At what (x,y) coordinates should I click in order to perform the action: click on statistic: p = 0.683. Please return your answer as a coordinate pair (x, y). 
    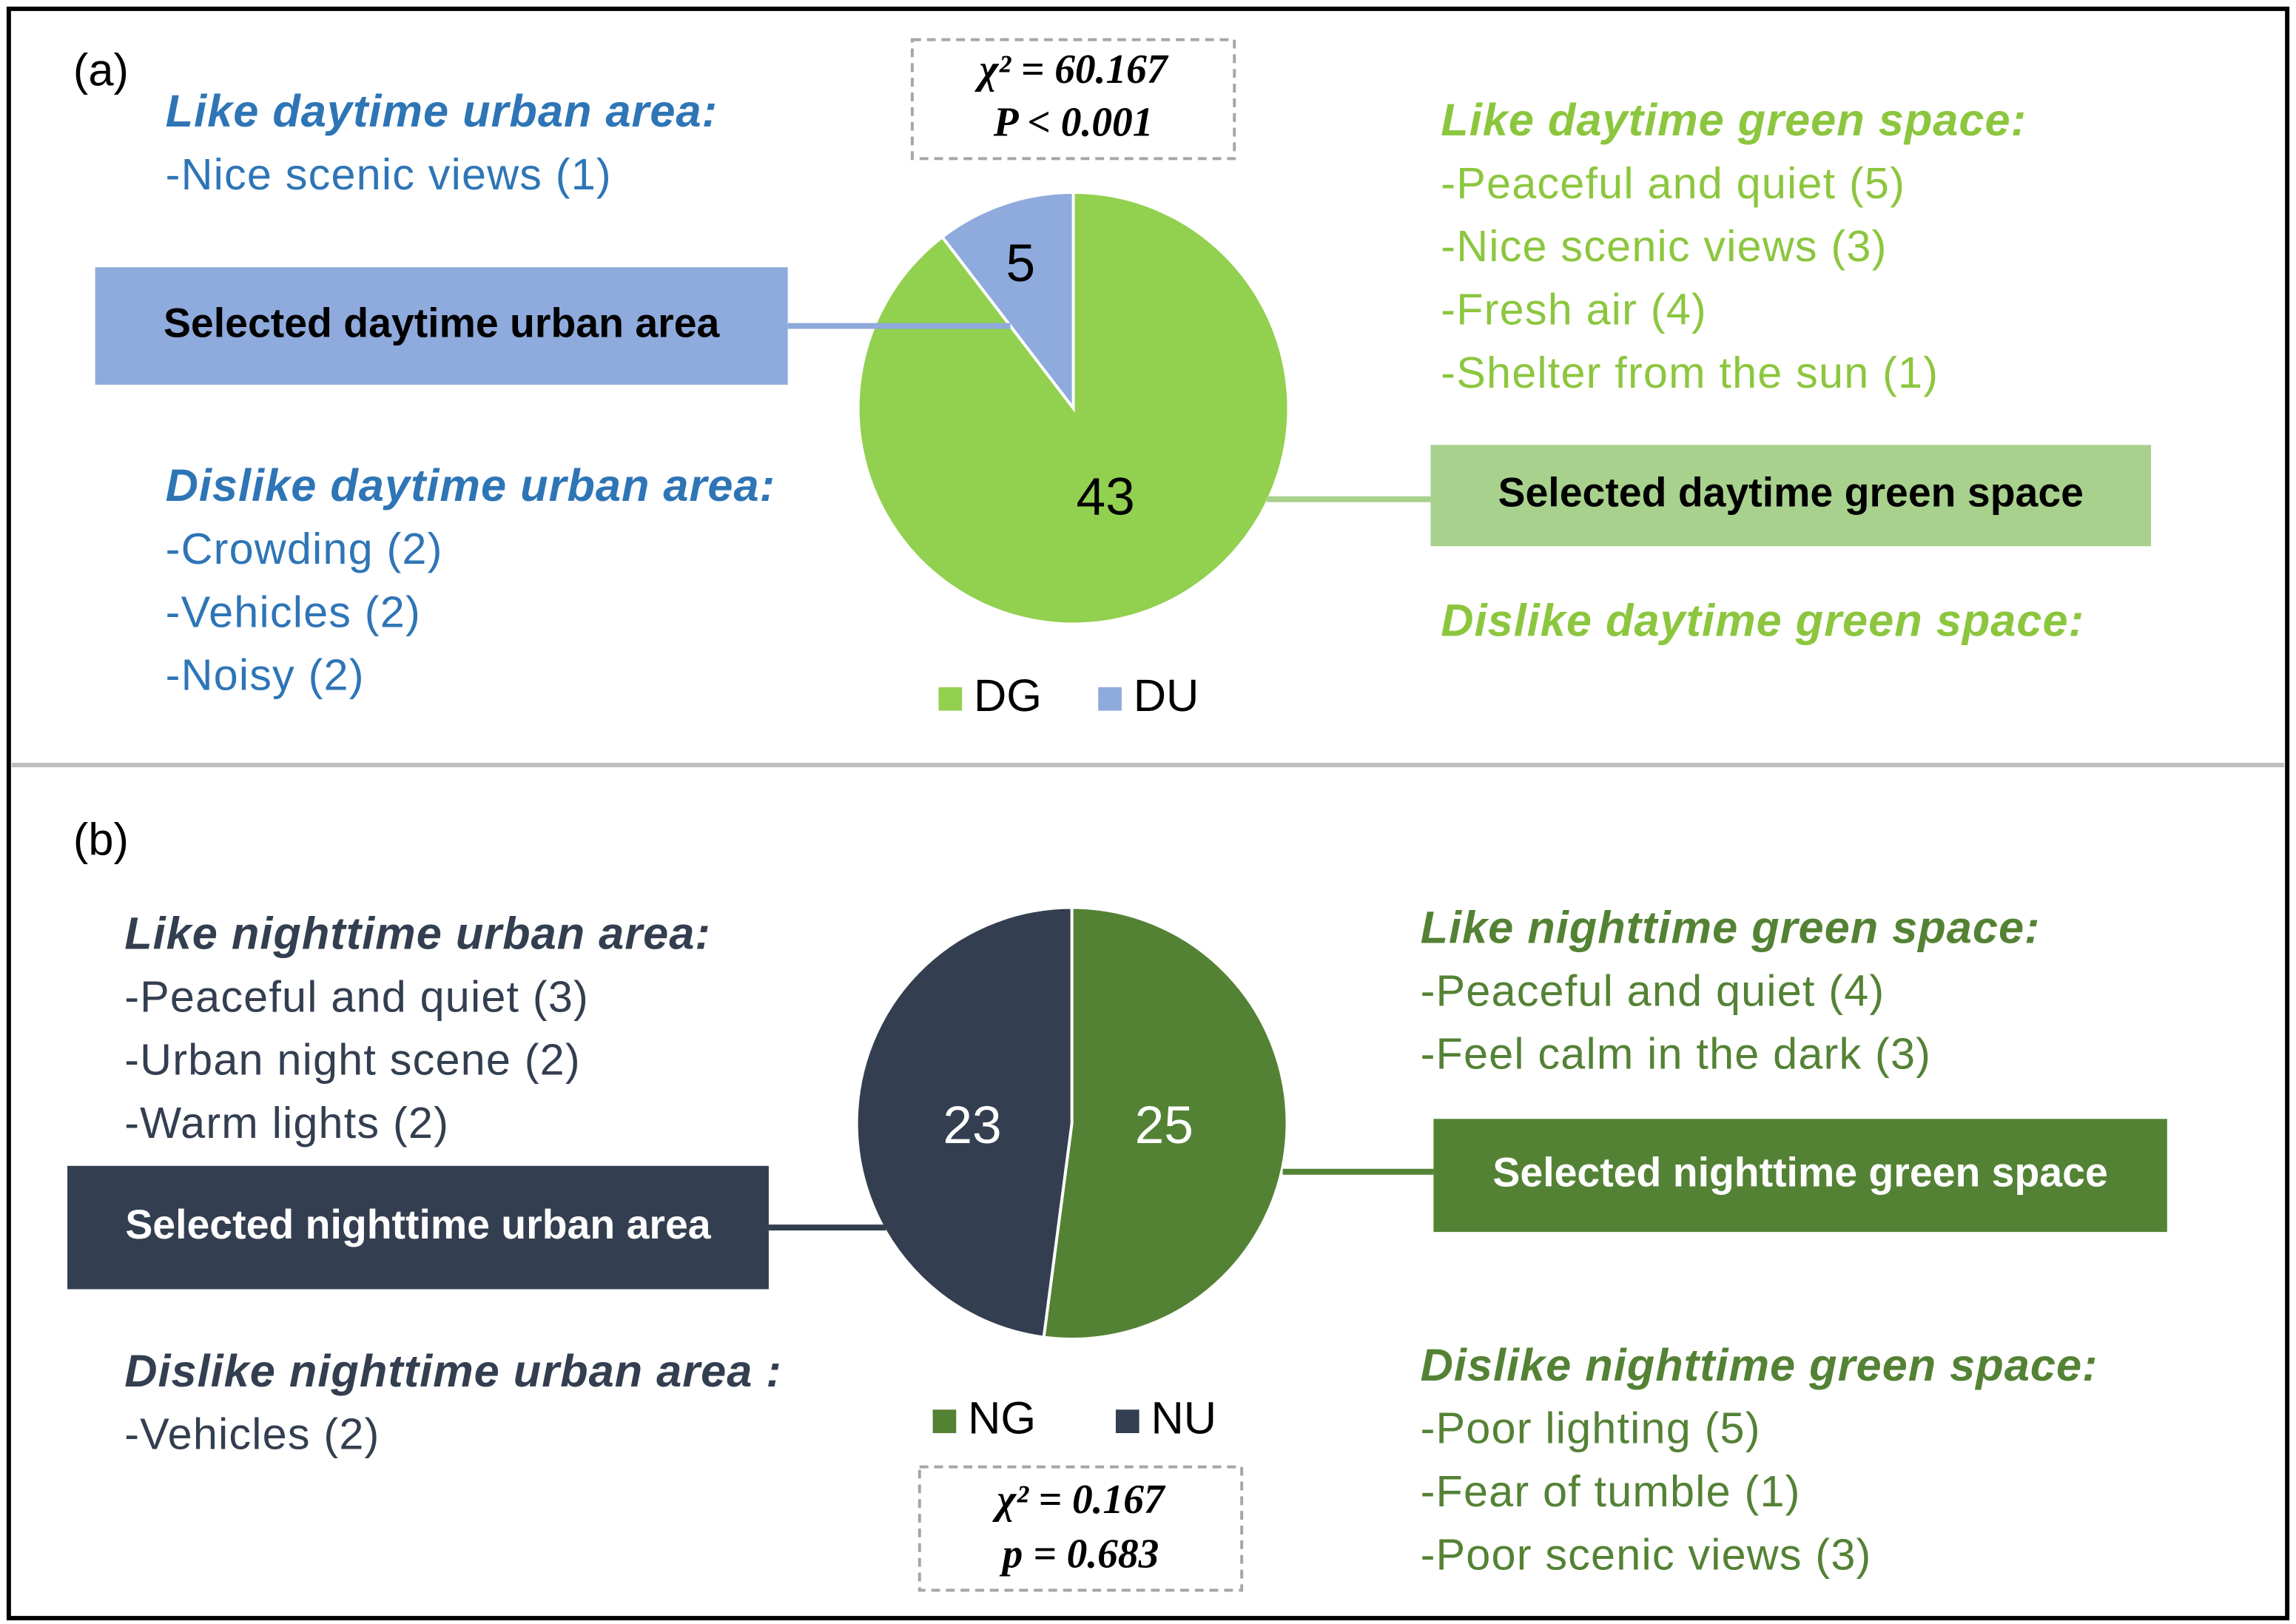
    Looking at the image, I should click on (1079, 1554).